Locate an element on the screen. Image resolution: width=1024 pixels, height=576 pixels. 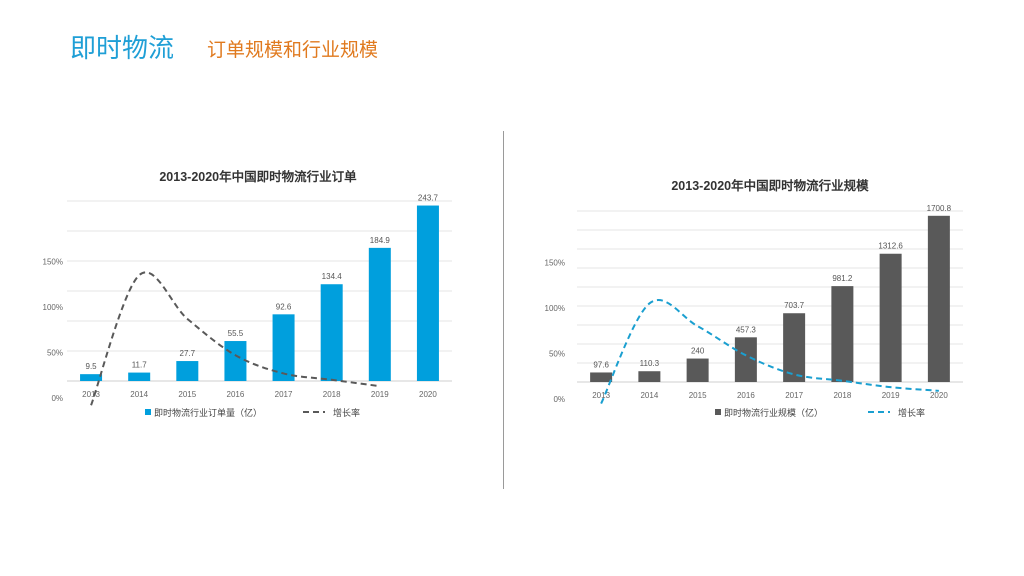
data-label: 703.7 is located at coordinates (794, 305).